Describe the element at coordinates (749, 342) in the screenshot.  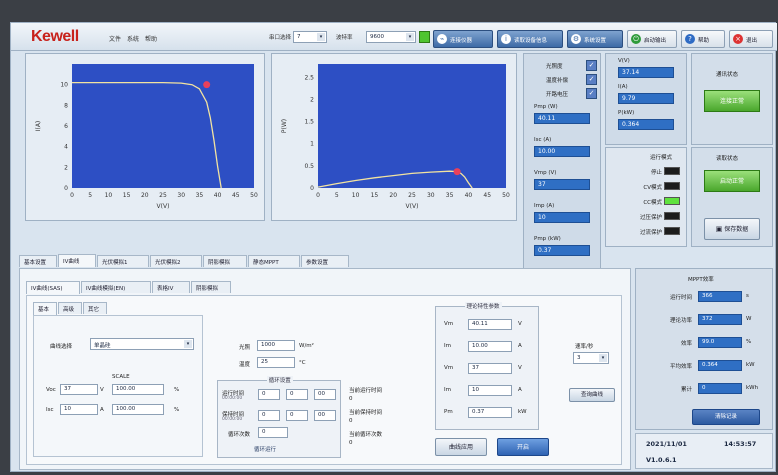
I see `mppt-unit-2: %` at that location.